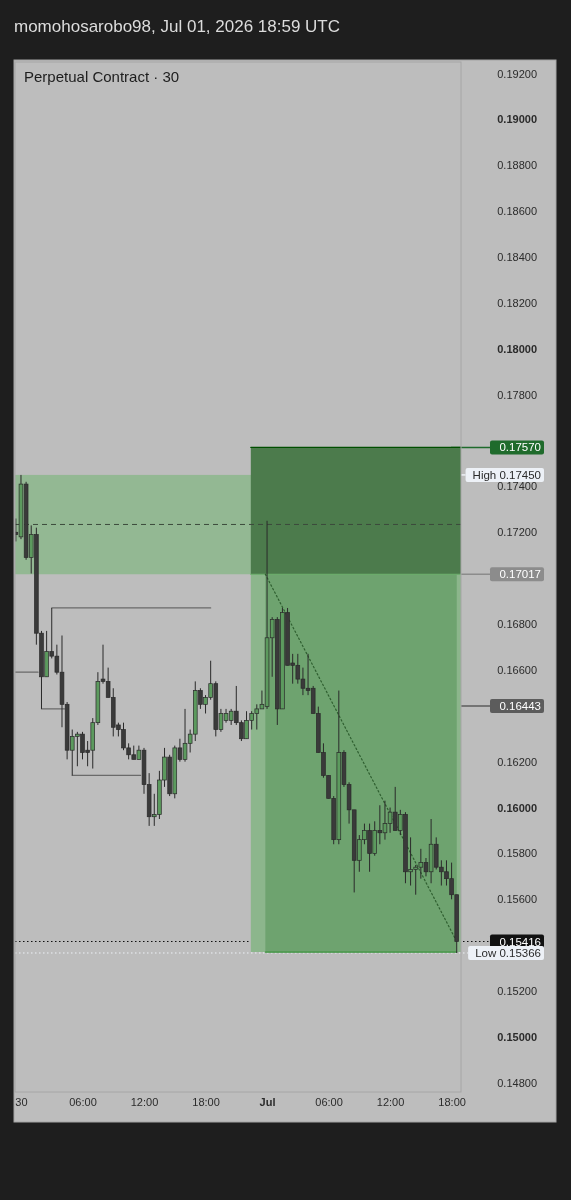  Describe the element at coordinates (517, 899) in the screenshot. I see `y-tick-label: 0.15600` at that location.